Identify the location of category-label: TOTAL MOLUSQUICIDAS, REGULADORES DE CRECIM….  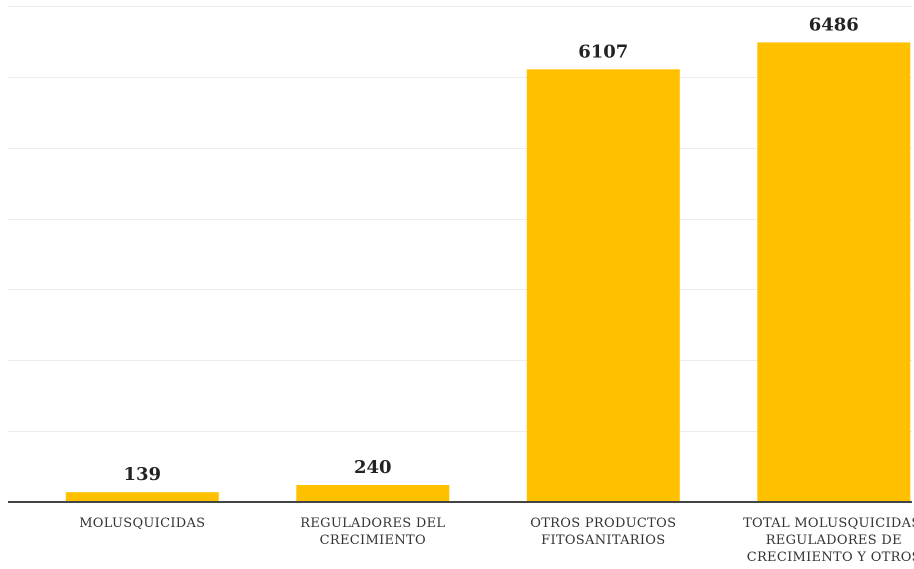
(828, 540).